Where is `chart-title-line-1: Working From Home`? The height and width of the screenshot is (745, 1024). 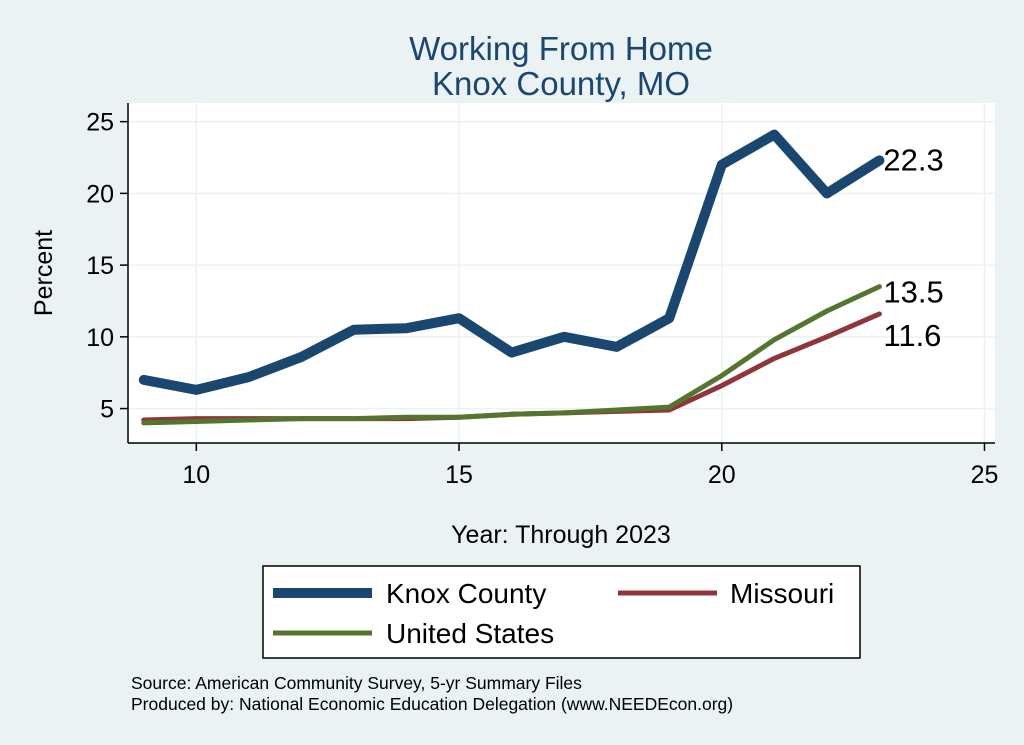
chart-title-line-1: Working From Home is located at coordinates (561, 48).